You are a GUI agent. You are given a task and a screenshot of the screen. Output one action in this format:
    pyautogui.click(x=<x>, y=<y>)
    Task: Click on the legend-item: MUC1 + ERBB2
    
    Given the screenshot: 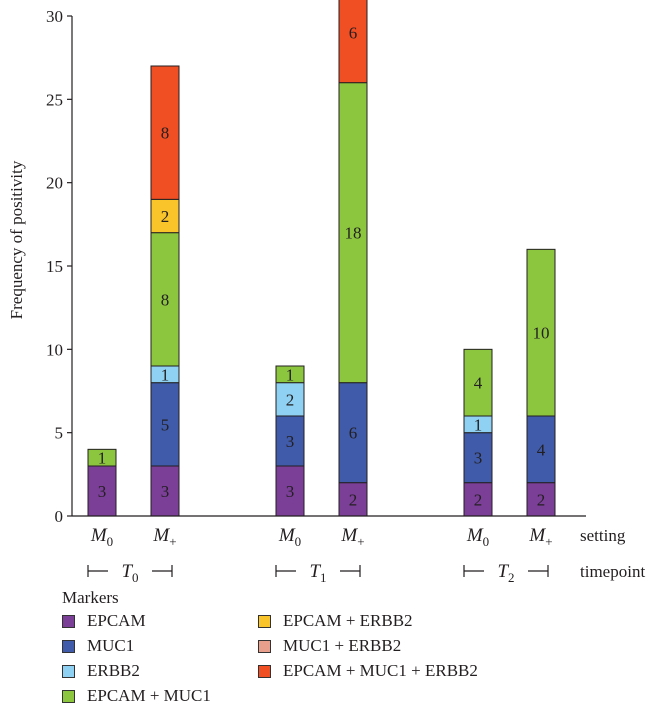 What is the action you would take?
    pyautogui.click(x=329, y=646)
    